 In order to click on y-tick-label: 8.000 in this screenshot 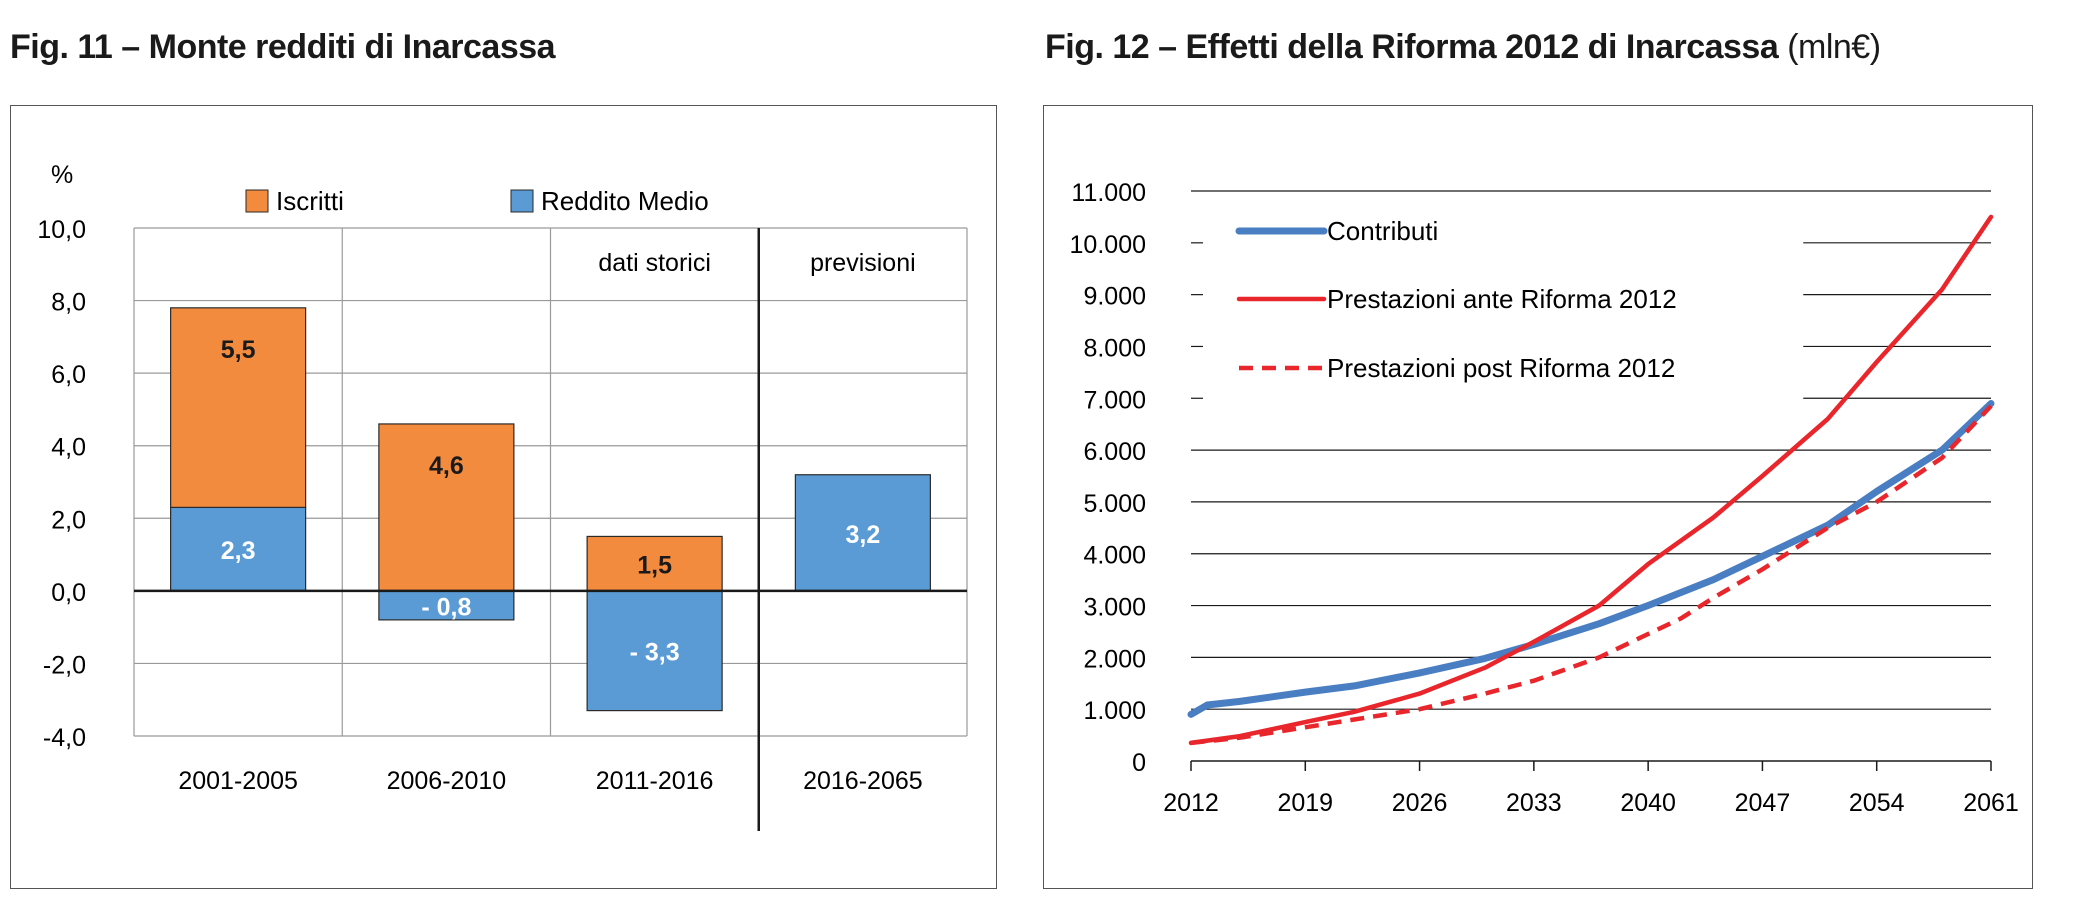, I will do `click(1114, 348)`.